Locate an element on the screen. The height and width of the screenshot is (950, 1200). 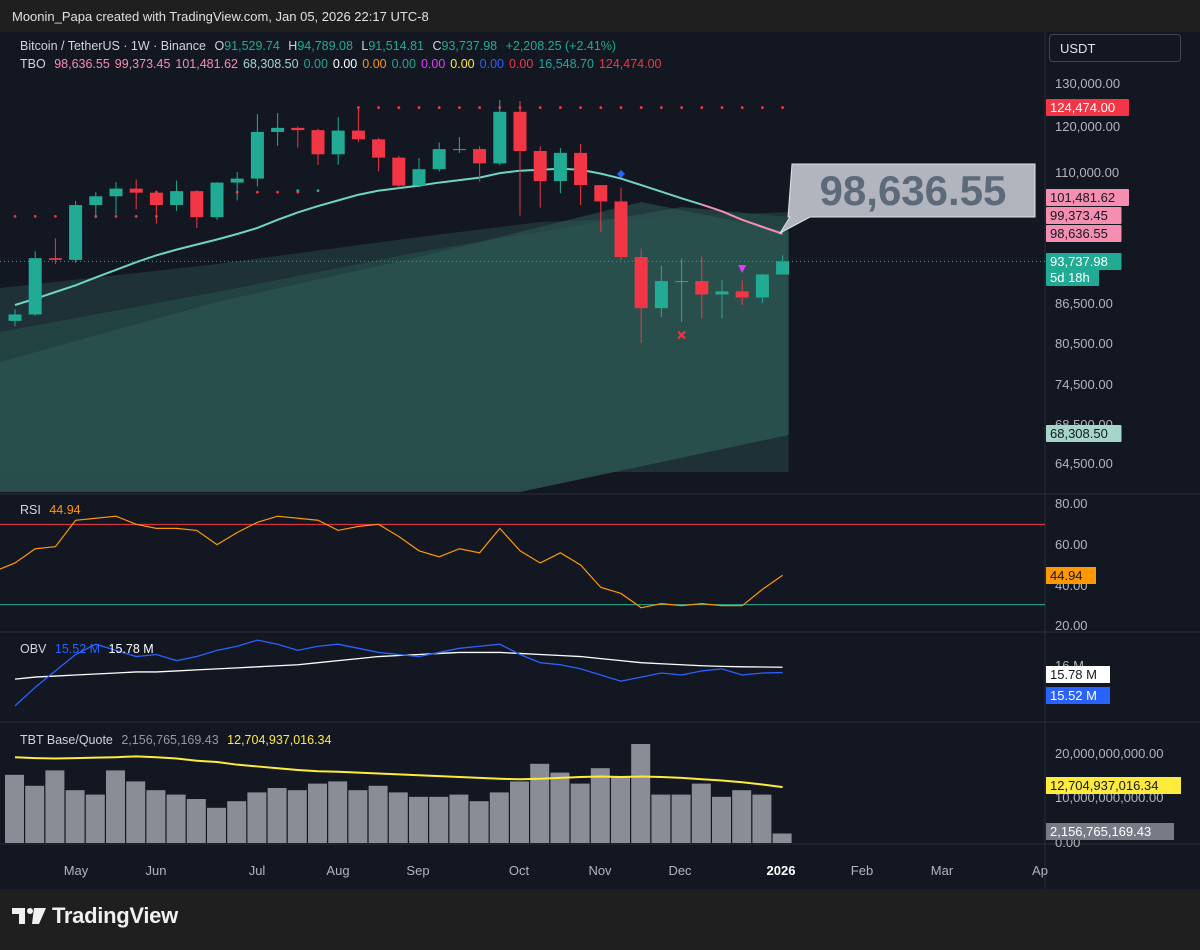
tbt-pane is located at coordinates (398, 793).